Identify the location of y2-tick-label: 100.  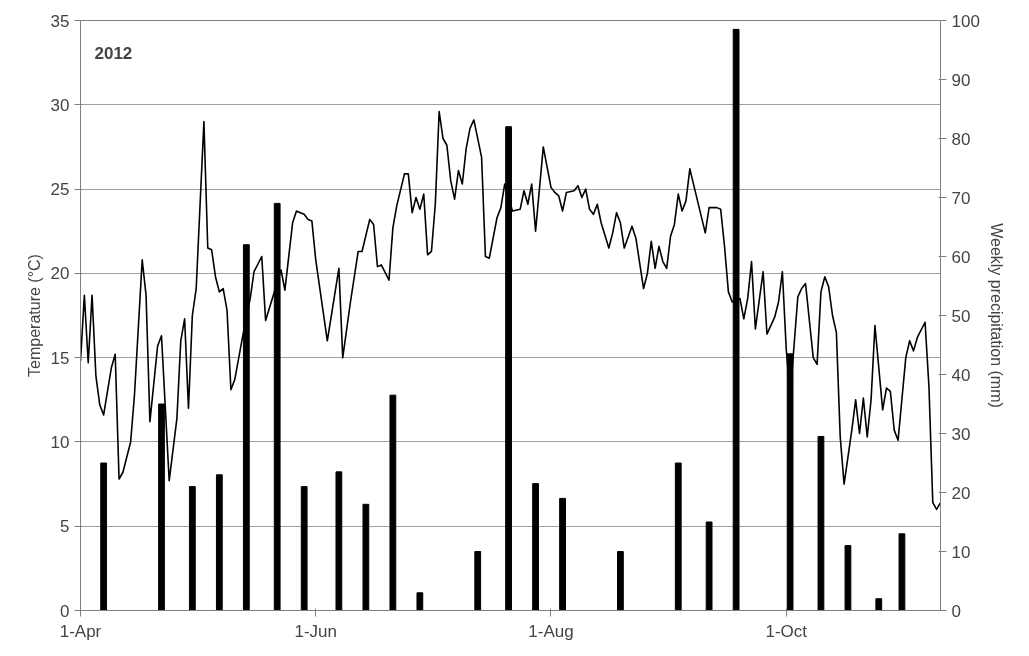
(965, 21).